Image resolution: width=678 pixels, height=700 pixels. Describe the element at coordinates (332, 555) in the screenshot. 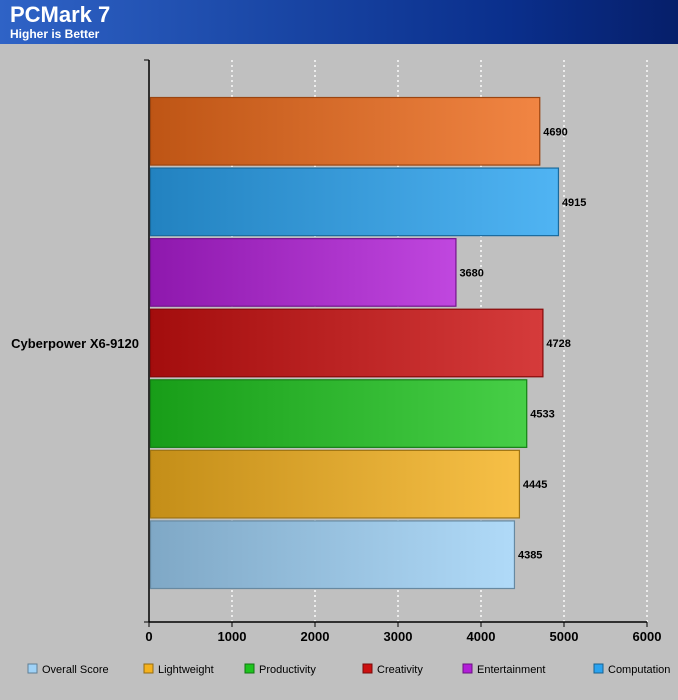

I see `bar-overall-score` at that location.